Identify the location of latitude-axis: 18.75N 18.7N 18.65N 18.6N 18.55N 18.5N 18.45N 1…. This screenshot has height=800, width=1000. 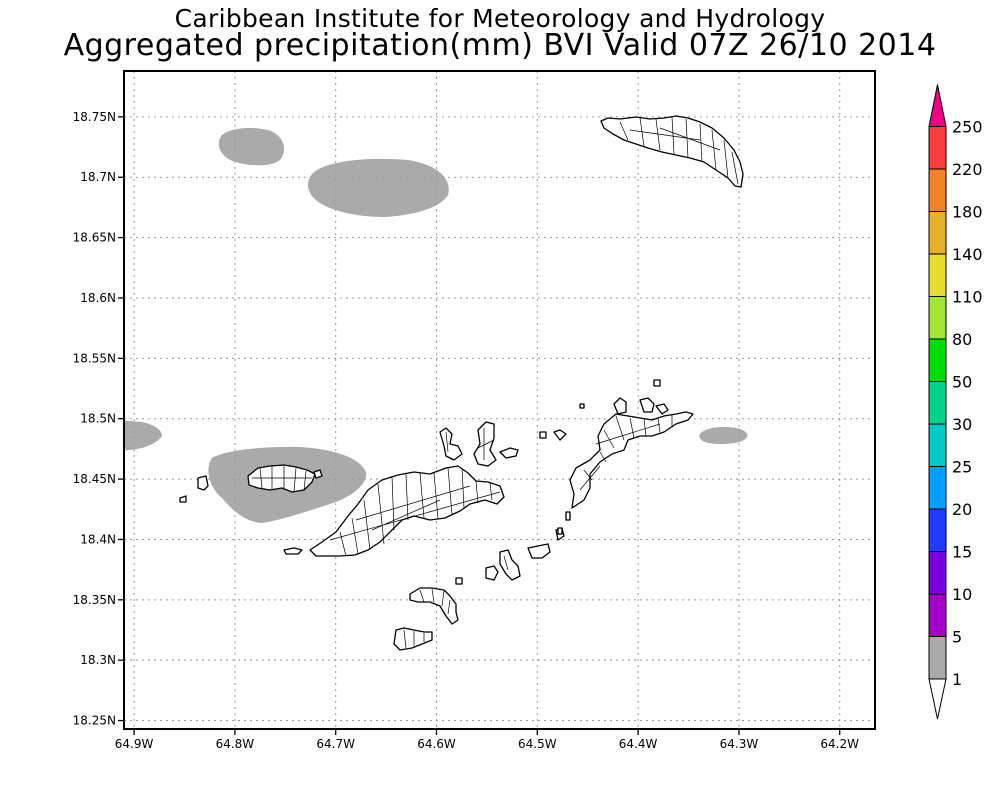
(98, 419).